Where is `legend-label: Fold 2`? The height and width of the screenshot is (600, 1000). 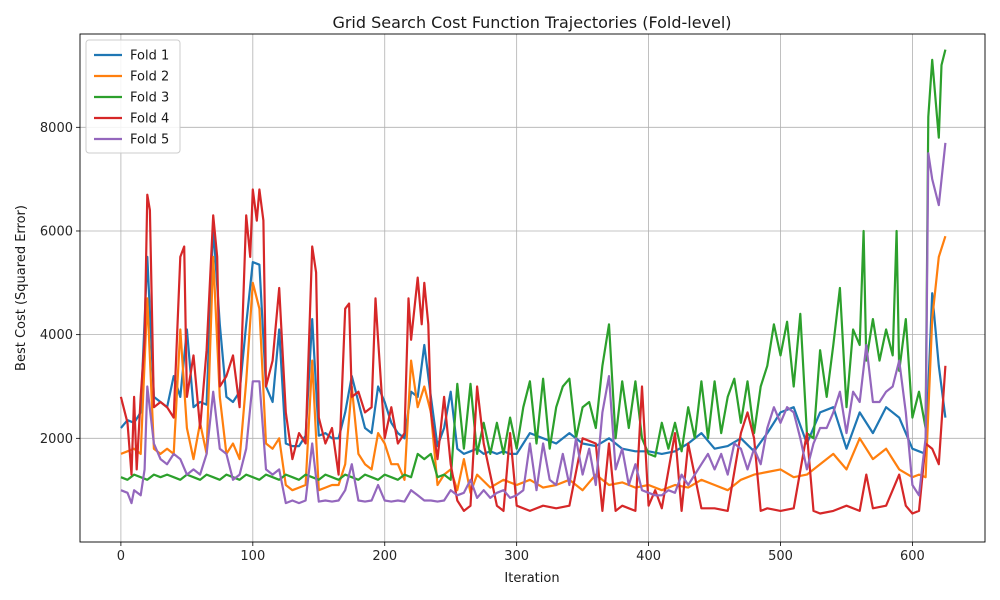 legend-label: Fold 2 is located at coordinates (149, 77).